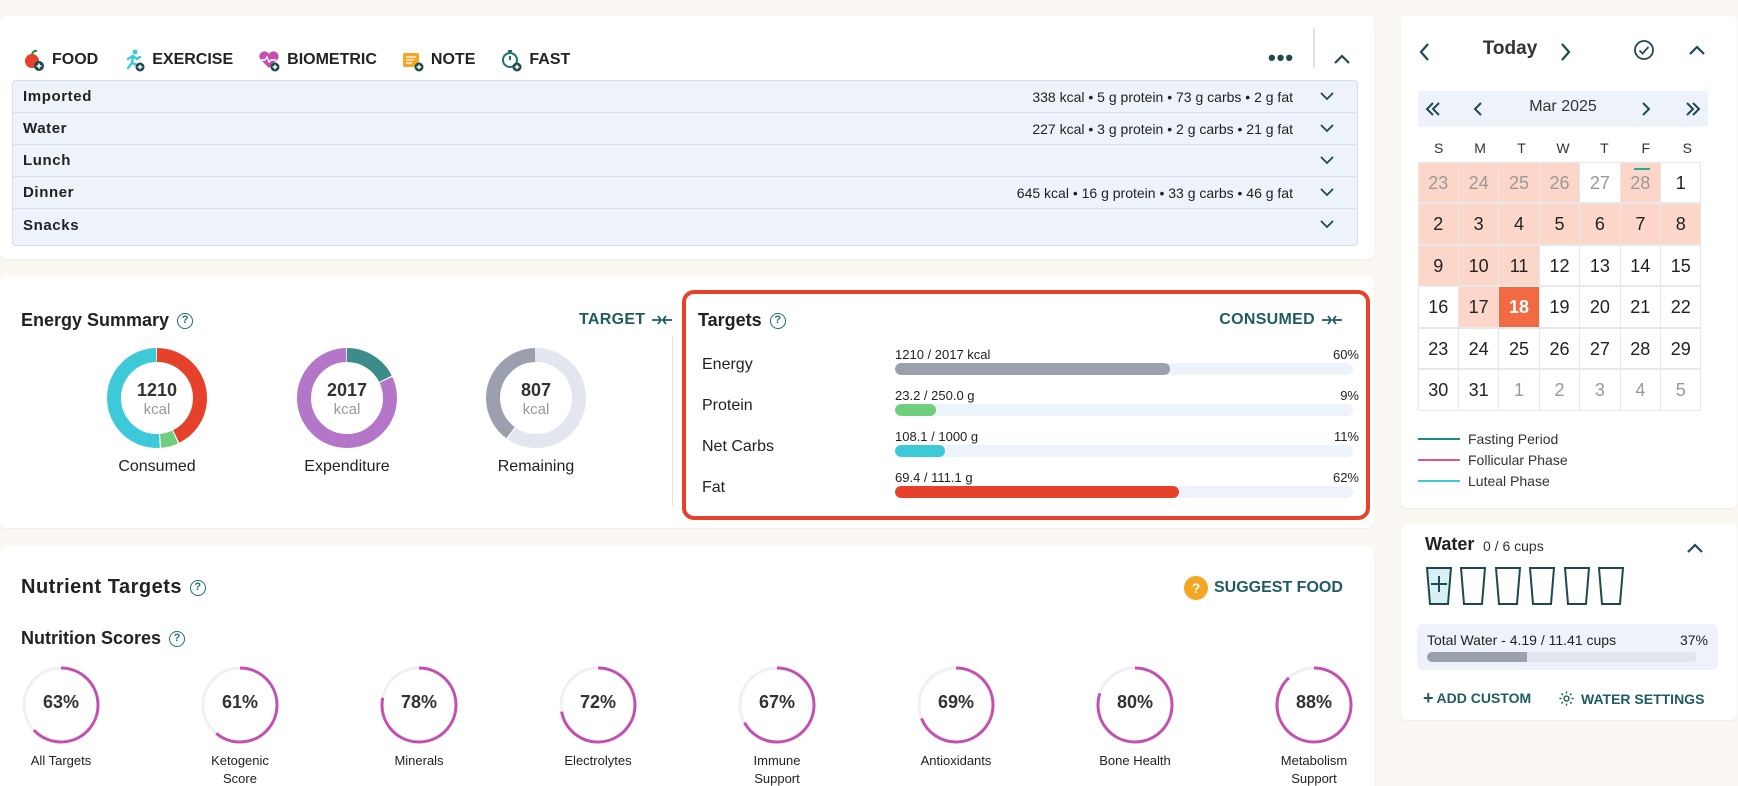 Image resolution: width=1738 pixels, height=786 pixels. I want to click on more-options-icon: •••, so click(1281, 57).